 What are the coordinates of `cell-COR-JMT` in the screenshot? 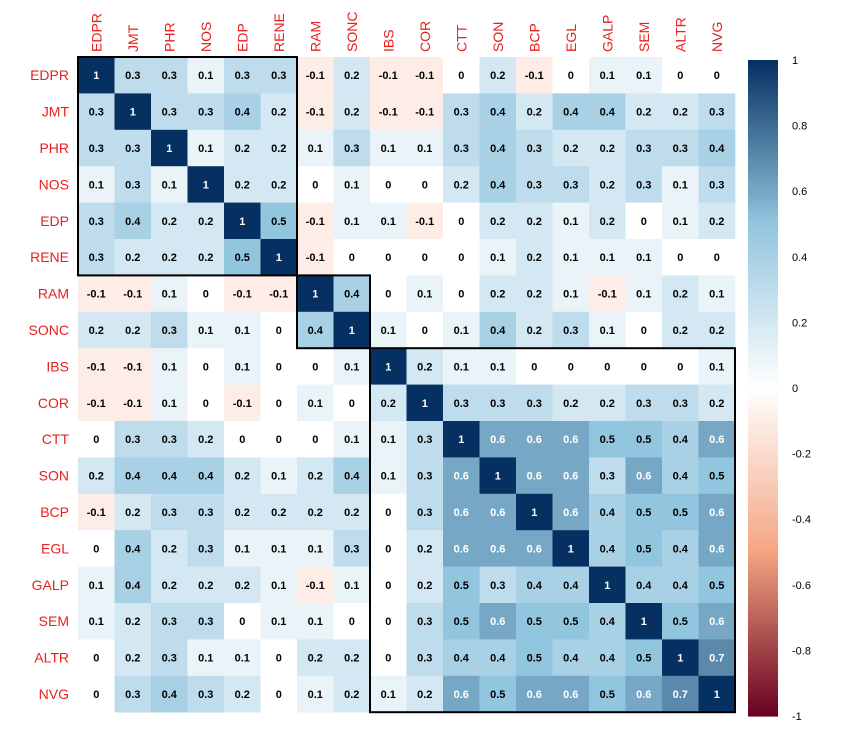 It's located at (133, 403).